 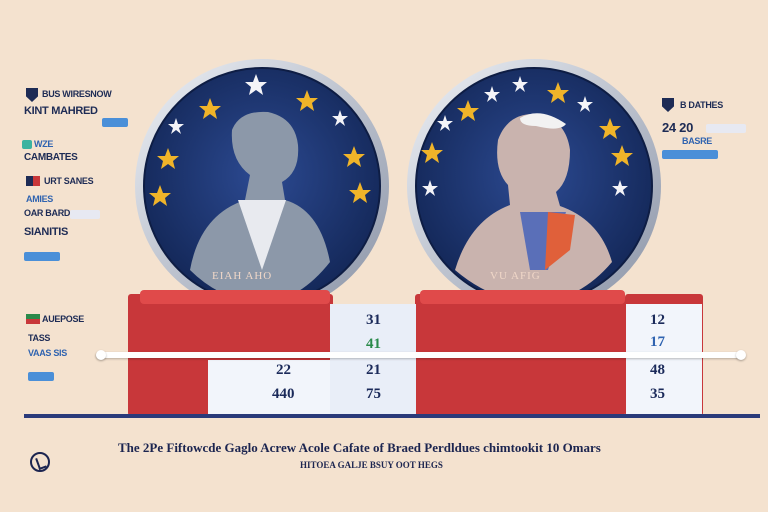 What do you see at coordinates (40, 199) in the screenshot?
I see `legend-group2-line2: AMIES` at bounding box center [40, 199].